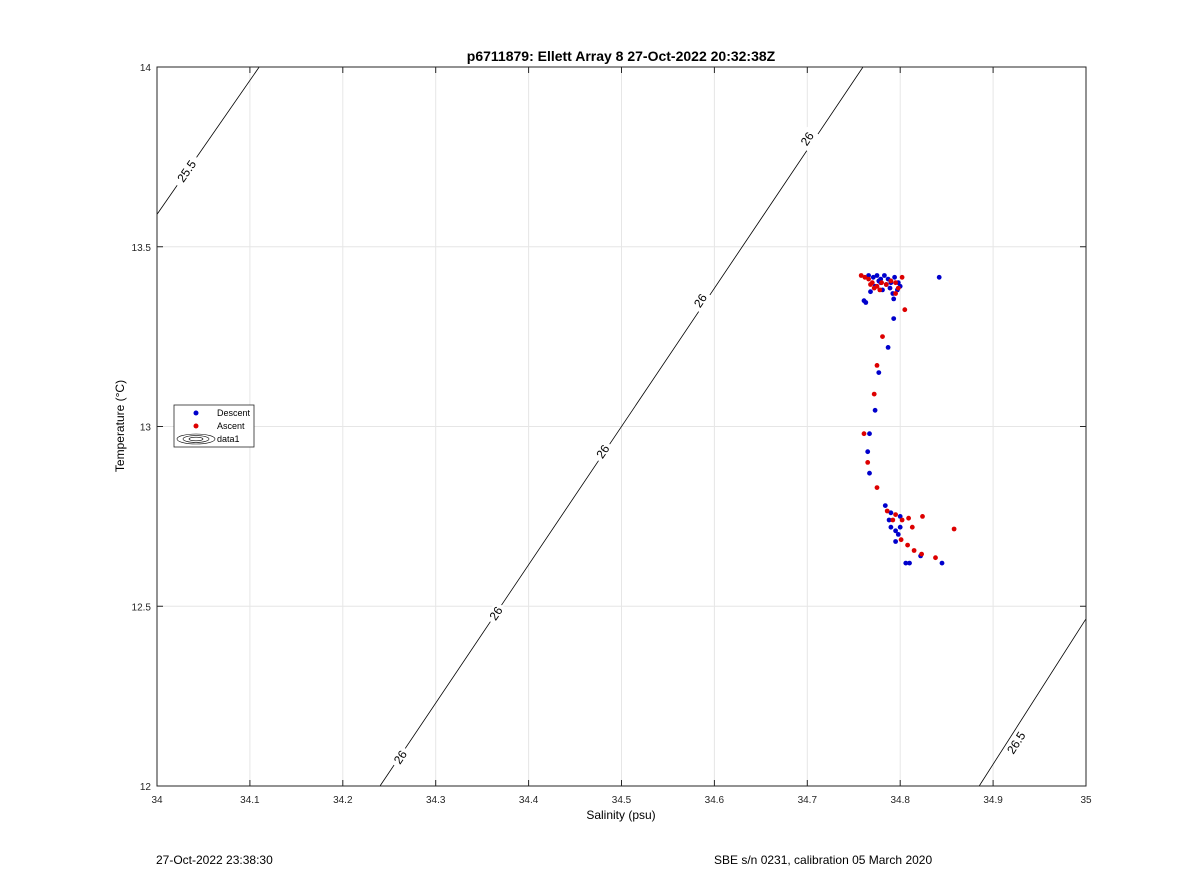 The height and width of the screenshot is (885, 1200). What do you see at coordinates (823, 860) in the screenshot?
I see `footer-calibration-note: SBE s/n 0231, calibration 05 March 2020` at bounding box center [823, 860].